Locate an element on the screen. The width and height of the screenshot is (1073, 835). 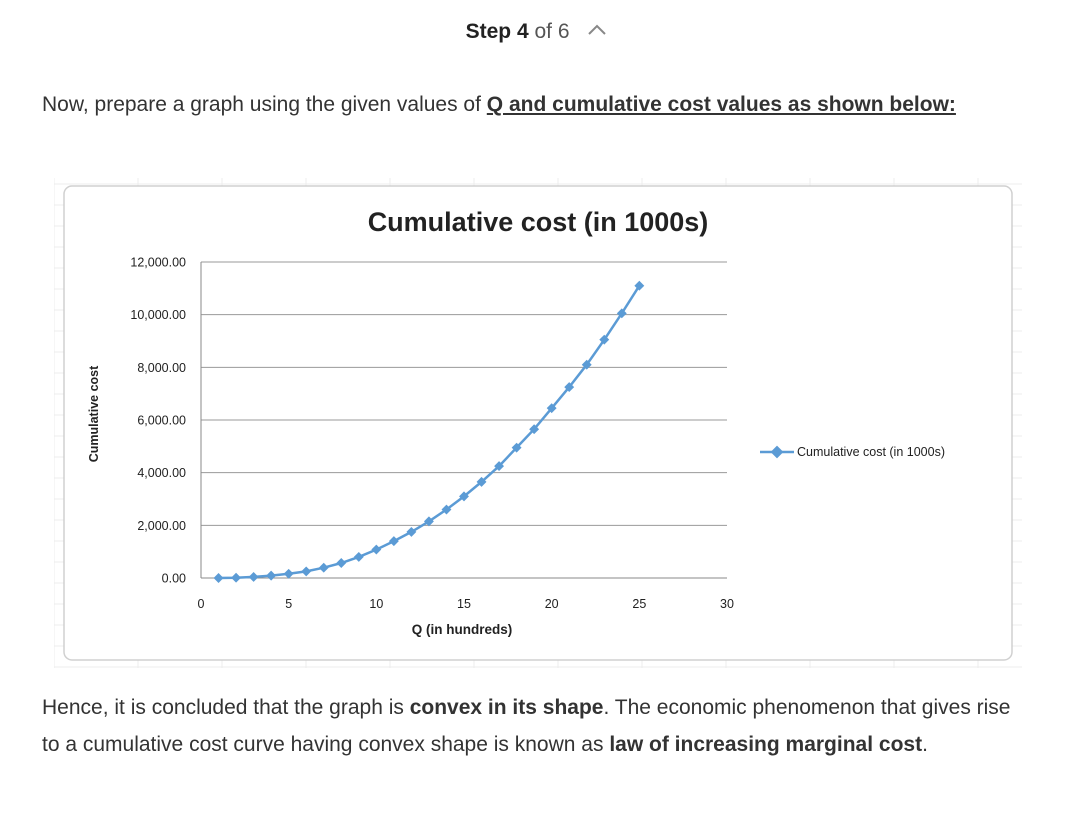
y-axis-label: Cumulative cost is located at coordinates (94, 413).